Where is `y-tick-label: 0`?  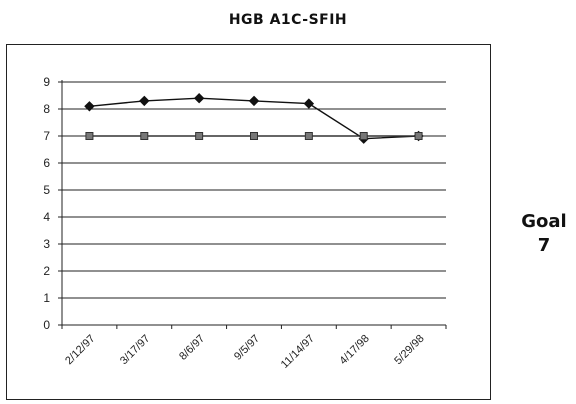
y-tick-label: 0 is located at coordinates (46, 325).